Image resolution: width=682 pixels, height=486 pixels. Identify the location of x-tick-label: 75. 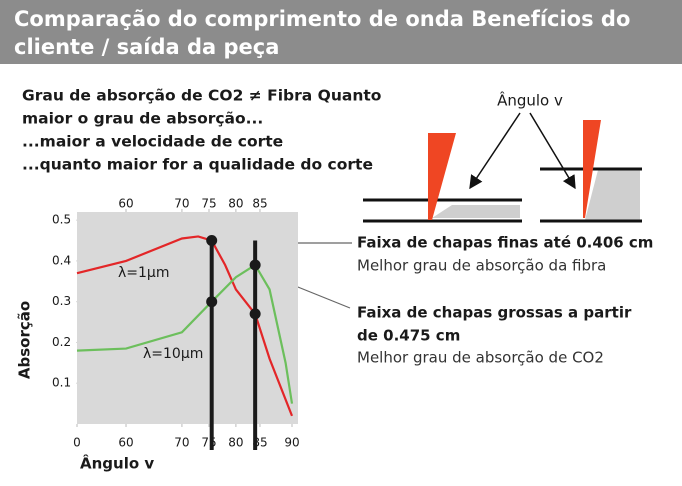
(208, 443).